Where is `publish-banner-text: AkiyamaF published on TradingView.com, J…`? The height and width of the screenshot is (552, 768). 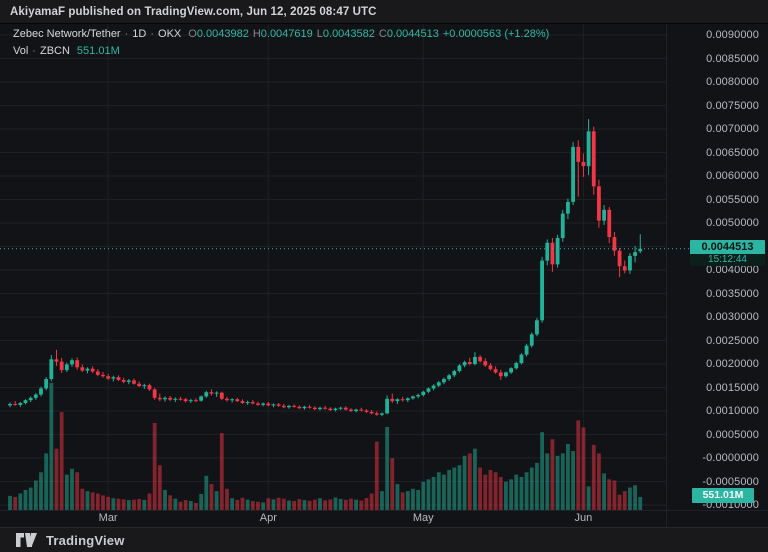 publish-banner-text: AkiyamaF published on TradingView.com, J… is located at coordinates (193, 11).